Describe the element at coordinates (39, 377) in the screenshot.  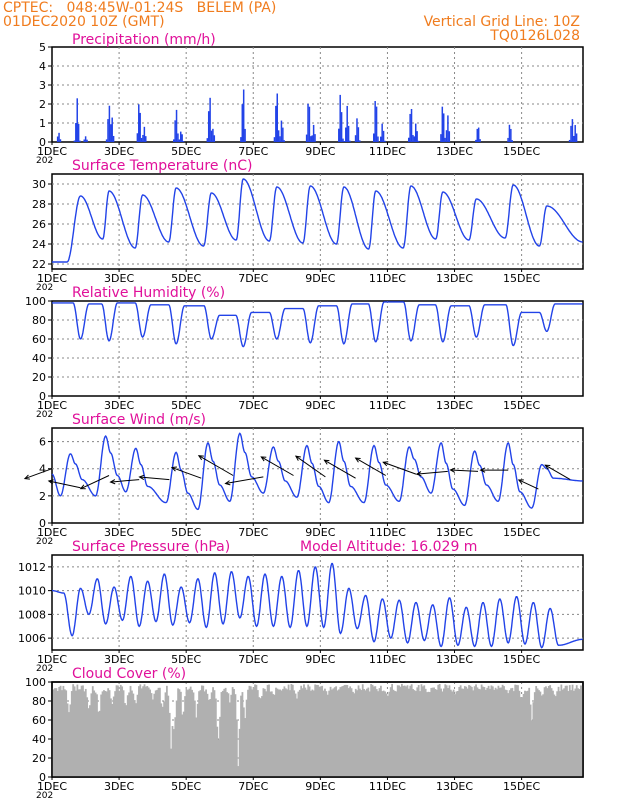
I see `rh-ytick-label: 20` at that location.